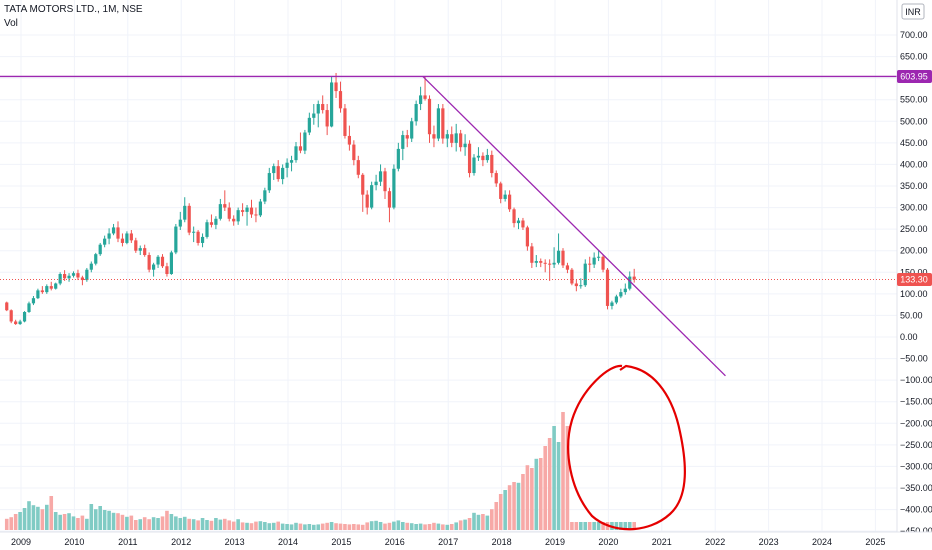  What do you see at coordinates (502, 542) in the screenshot?
I see `x-tick-label: 2018` at bounding box center [502, 542].